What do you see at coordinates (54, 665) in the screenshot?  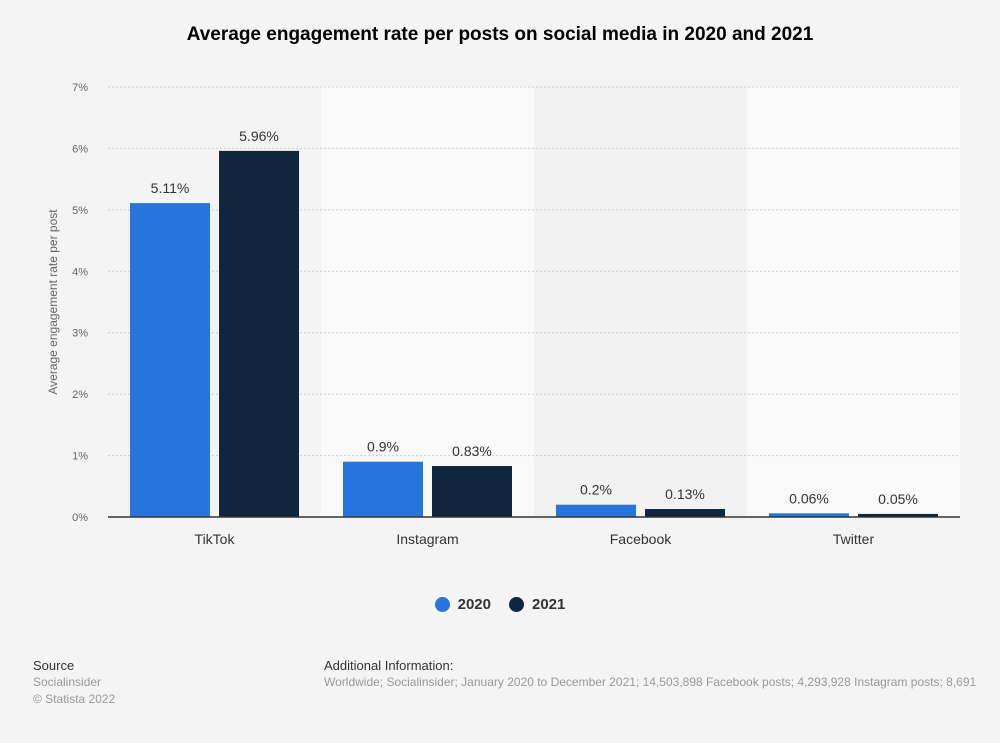 I see `source-heading: Source` at bounding box center [54, 665].